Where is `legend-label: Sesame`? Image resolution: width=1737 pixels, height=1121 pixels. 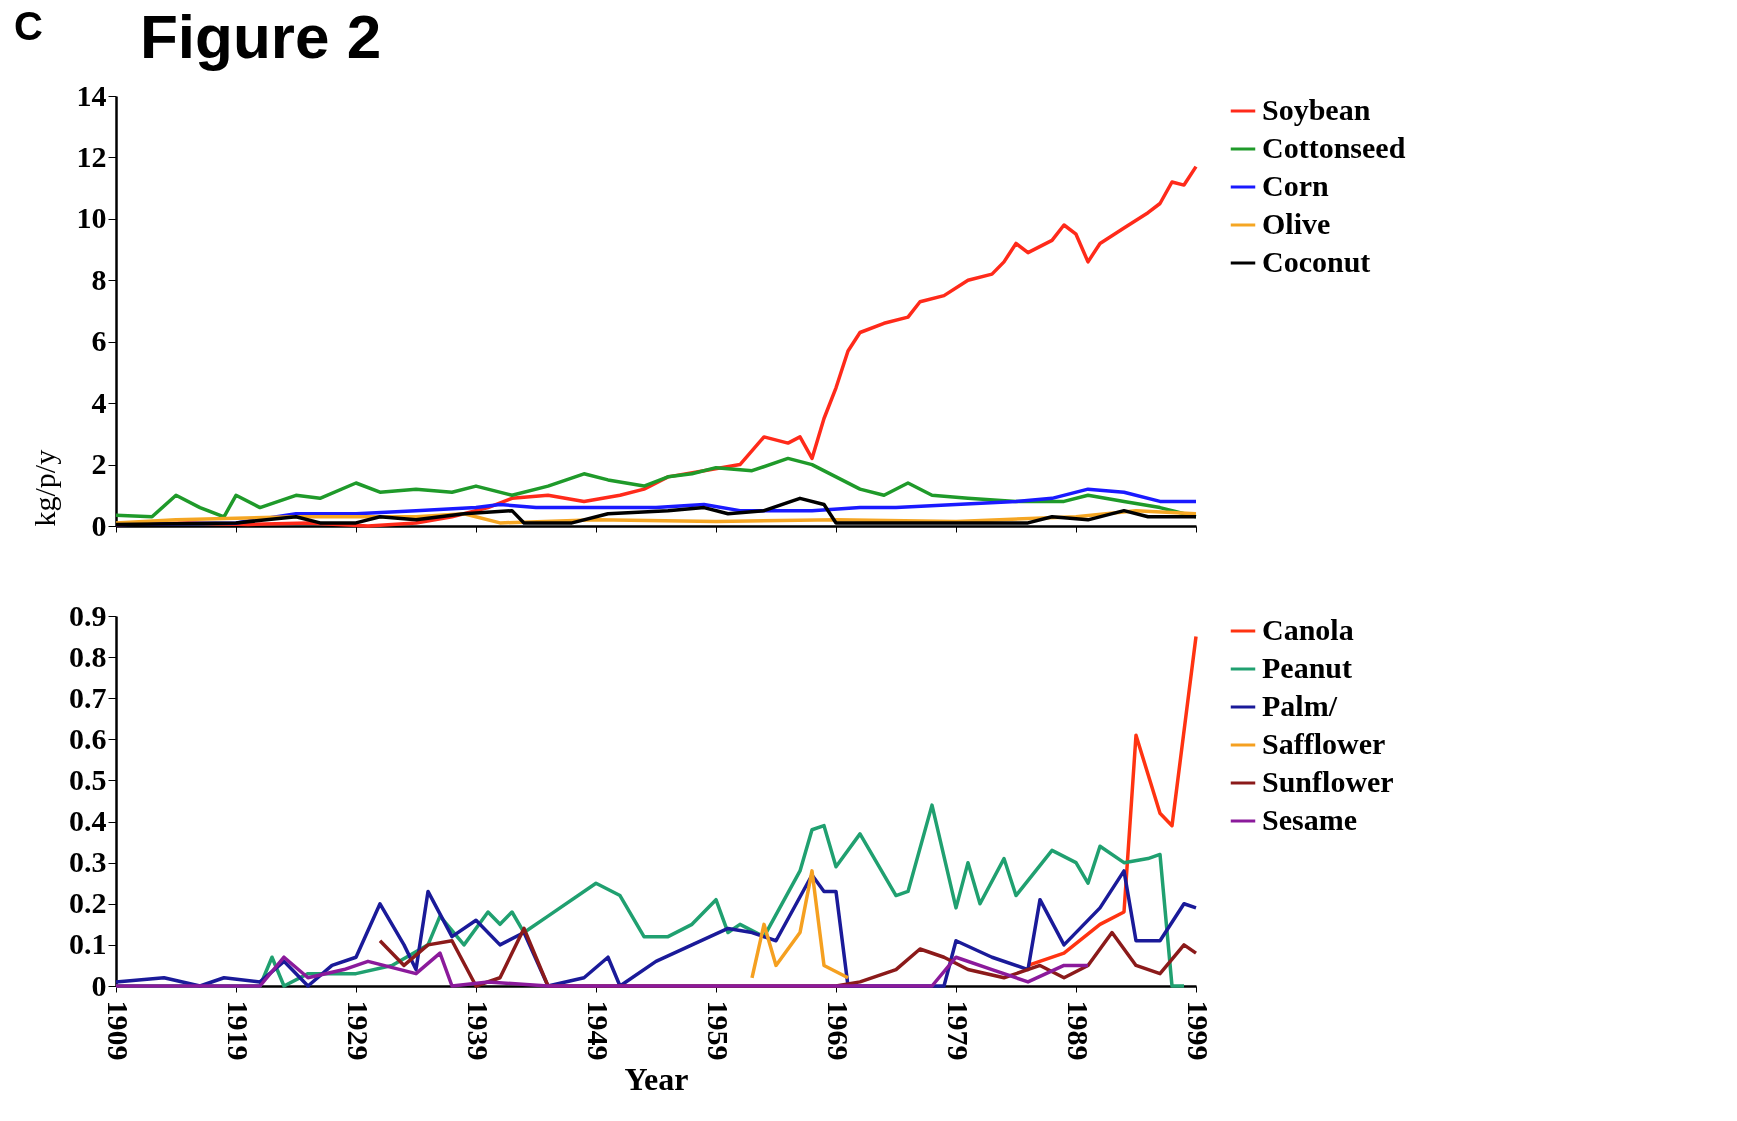 legend-label: Sesame is located at coordinates (1309, 819).